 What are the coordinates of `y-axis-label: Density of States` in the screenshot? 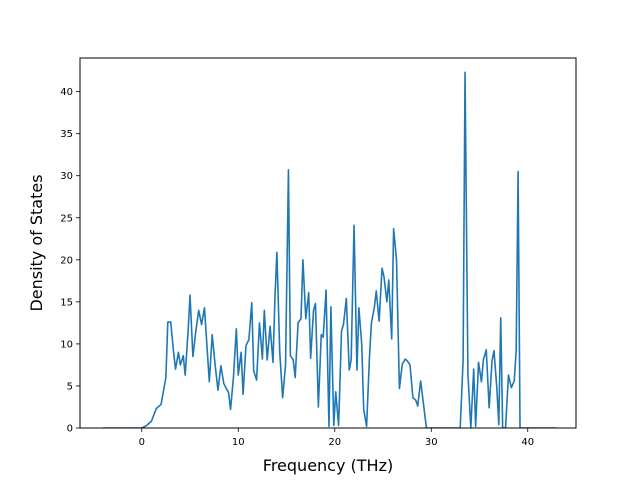 It's located at (36, 242).